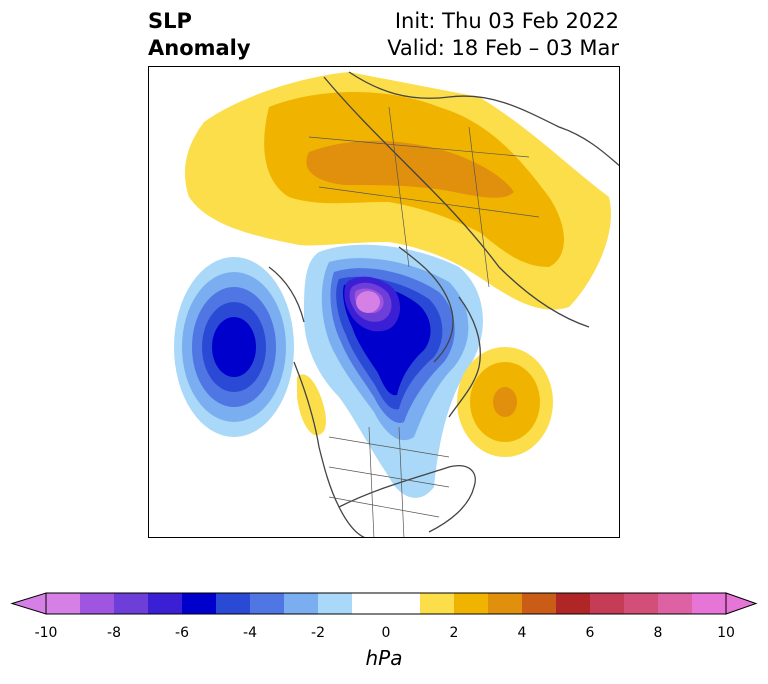  What do you see at coordinates (199, 35) in the screenshot?
I see `map-title: SLP Anomaly` at bounding box center [199, 35].